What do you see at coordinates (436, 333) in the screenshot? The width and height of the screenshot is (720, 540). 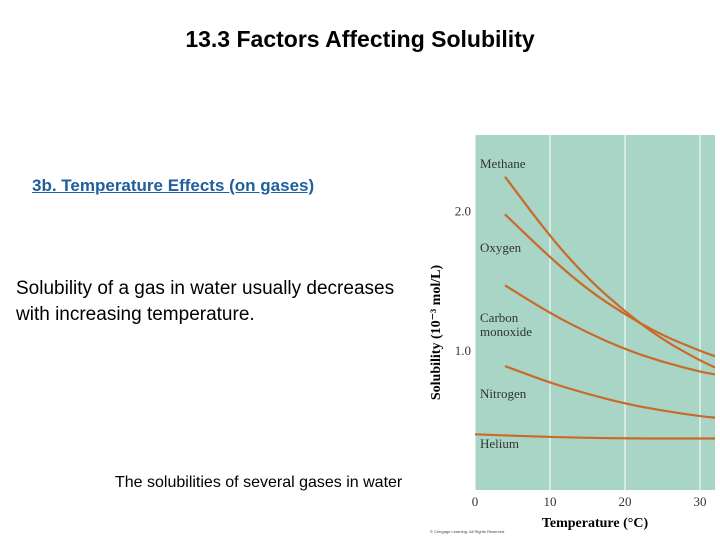 I see `y-axis-label: Solubility (10⁻³ mol/L)` at bounding box center [436, 333].